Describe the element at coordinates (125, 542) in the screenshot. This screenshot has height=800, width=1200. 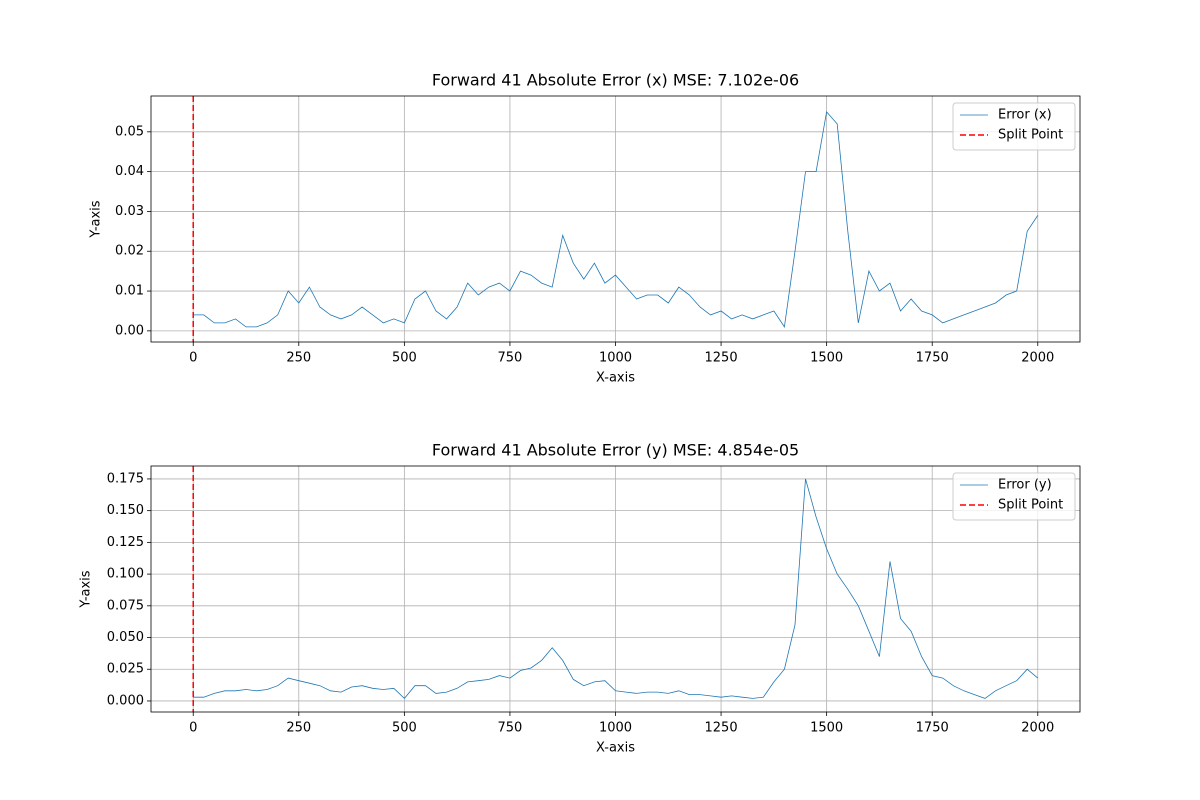
I see `y-tick-label: 0.125` at that location.